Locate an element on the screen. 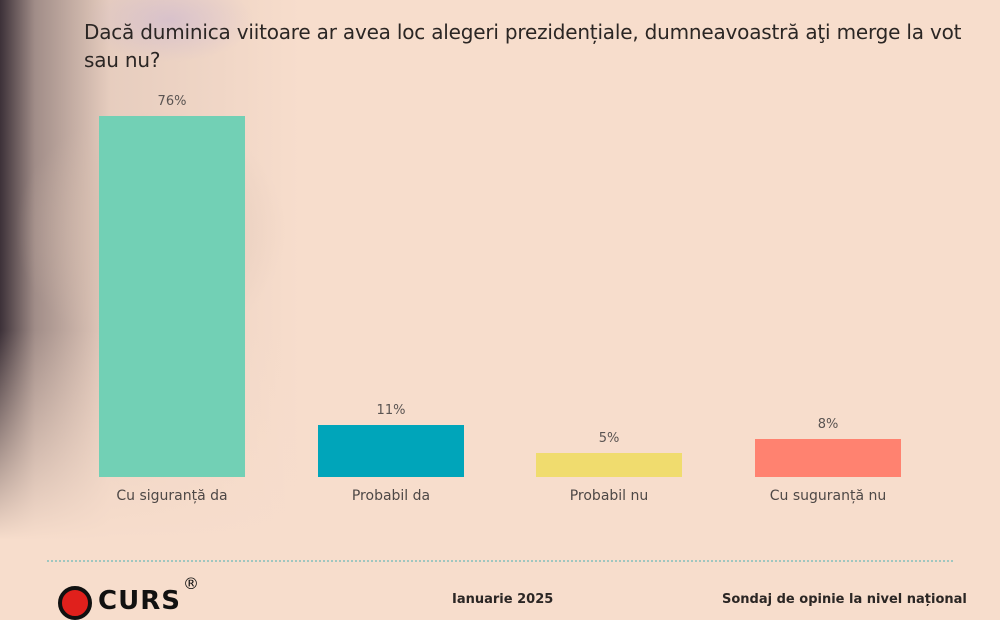 Image resolution: width=1000 pixels, height=620 pixels. category-label: Cu siguranță da is located at coordinates (172, 496).